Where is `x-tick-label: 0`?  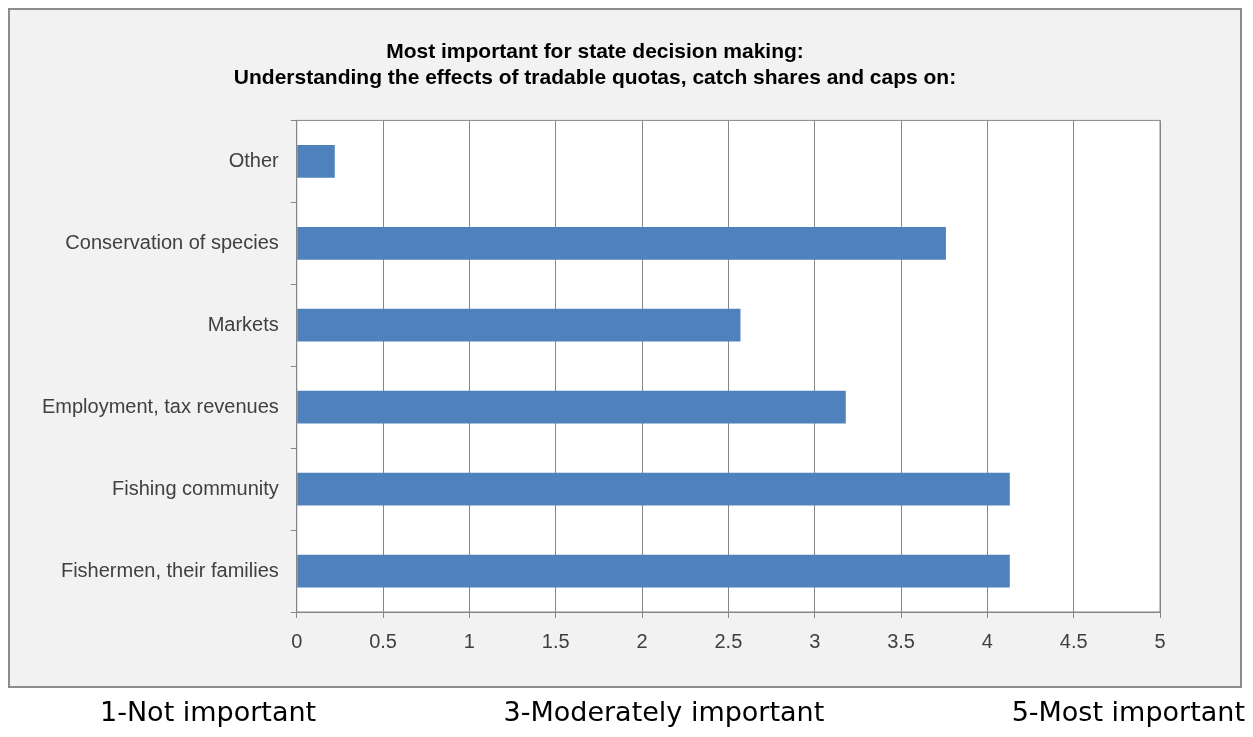 x-tick-label: 0 is located at coordinates (297, 640).